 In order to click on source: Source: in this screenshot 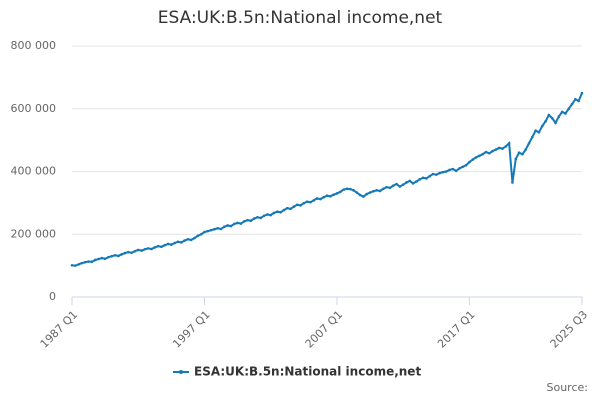, I will do `click(568, 387)`.